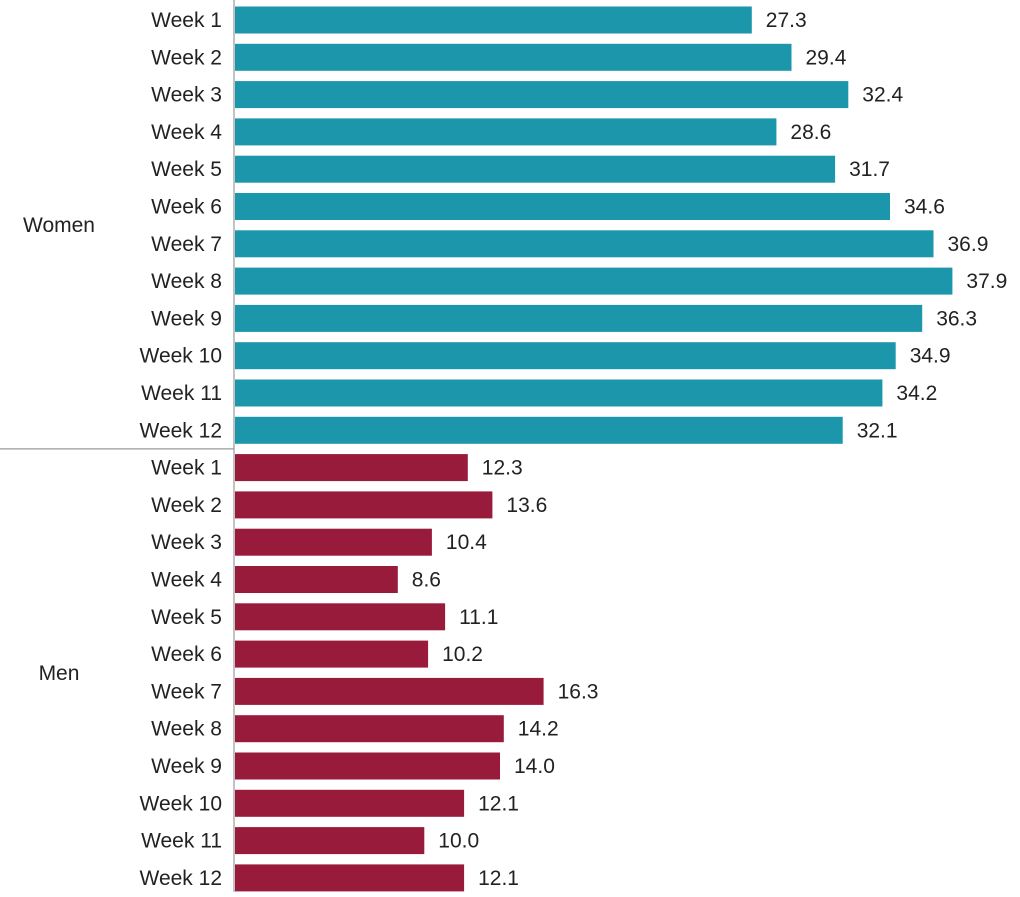 This screenshot has height=897, width=1020. What do you see at coordinates (186, 132) in the screenshot?
I see `category-label-women-week-4: Week 4` at bounding box center [186, 132].